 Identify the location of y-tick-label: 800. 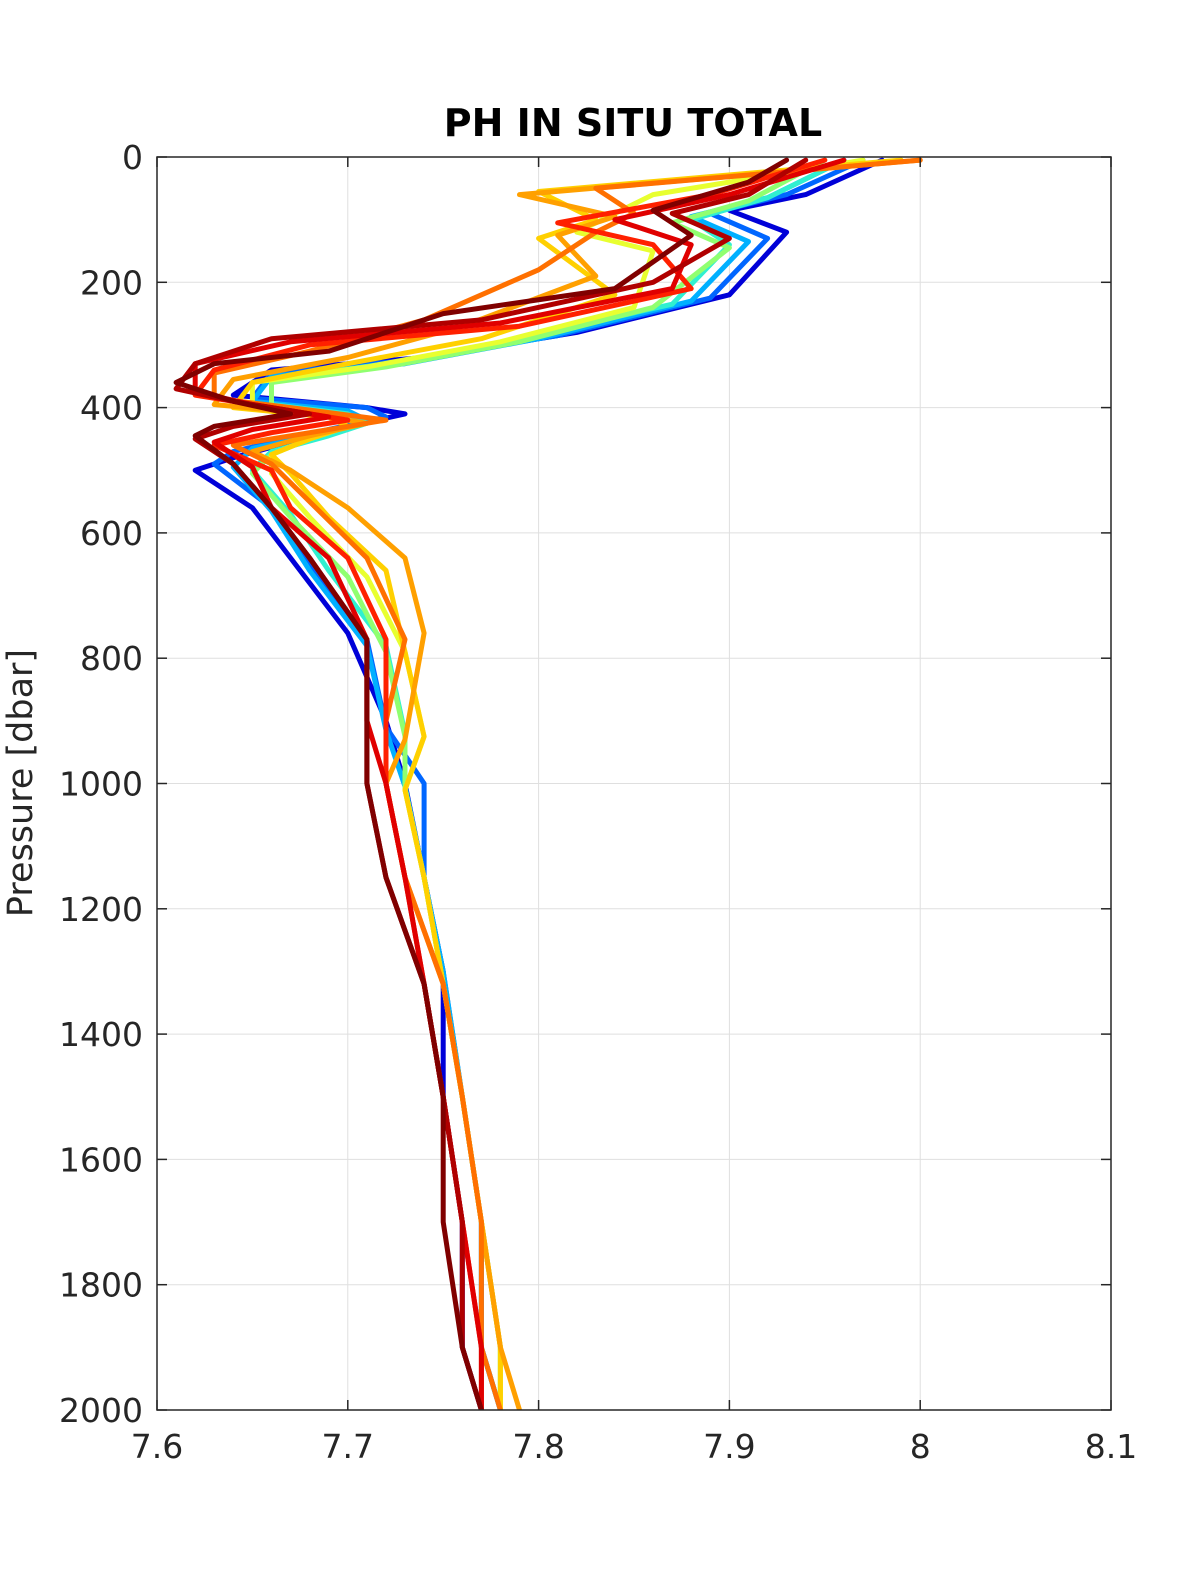
(111, 658).